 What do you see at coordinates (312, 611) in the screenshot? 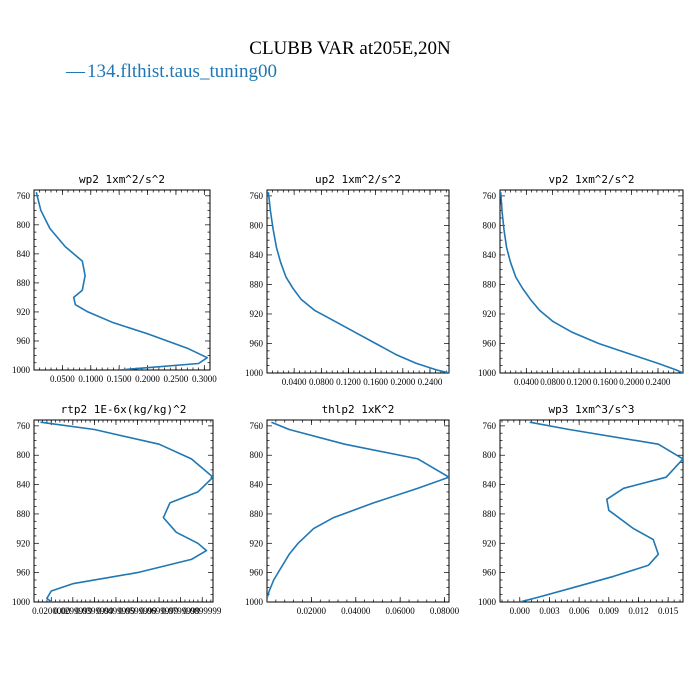
I see `x-tick-label: 0.02000` at bounding box center [312, 611].